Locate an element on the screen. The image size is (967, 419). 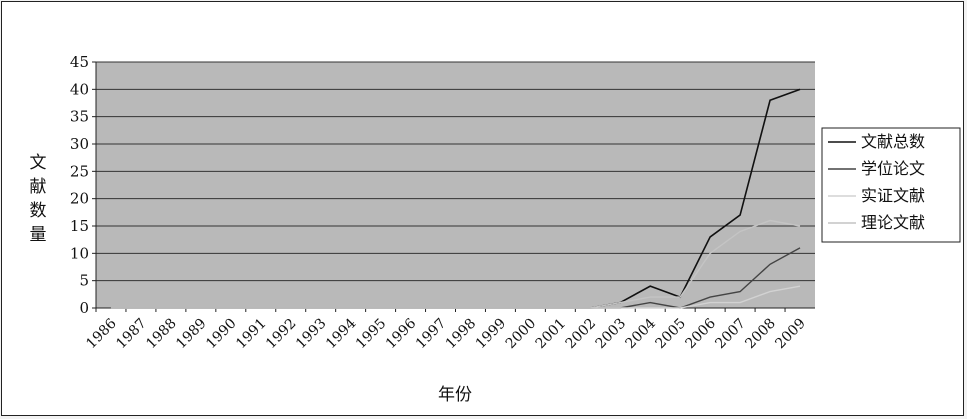
y-tick-label: 45 is located at coordinates (79, 62).